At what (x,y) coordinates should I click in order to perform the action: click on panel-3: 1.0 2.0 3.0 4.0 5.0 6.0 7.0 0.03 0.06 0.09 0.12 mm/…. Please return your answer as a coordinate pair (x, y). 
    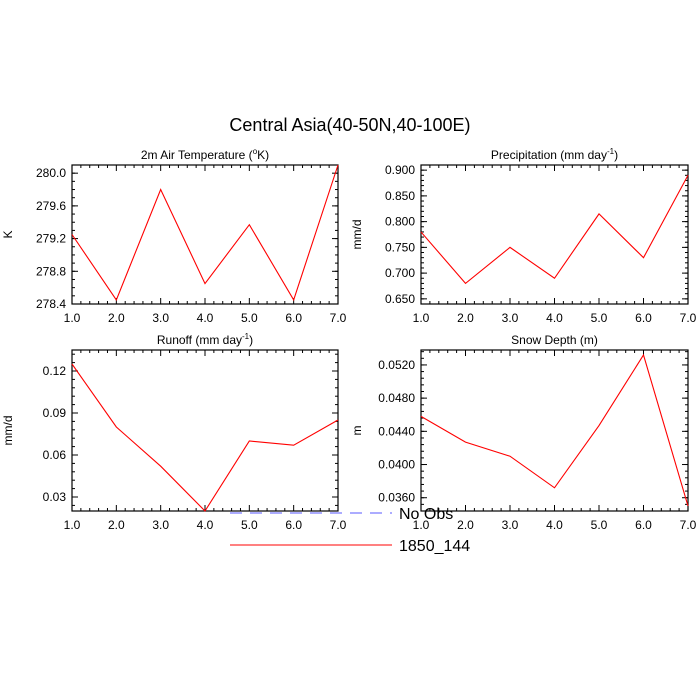
    Looking at the image, I should click on (174, 432).